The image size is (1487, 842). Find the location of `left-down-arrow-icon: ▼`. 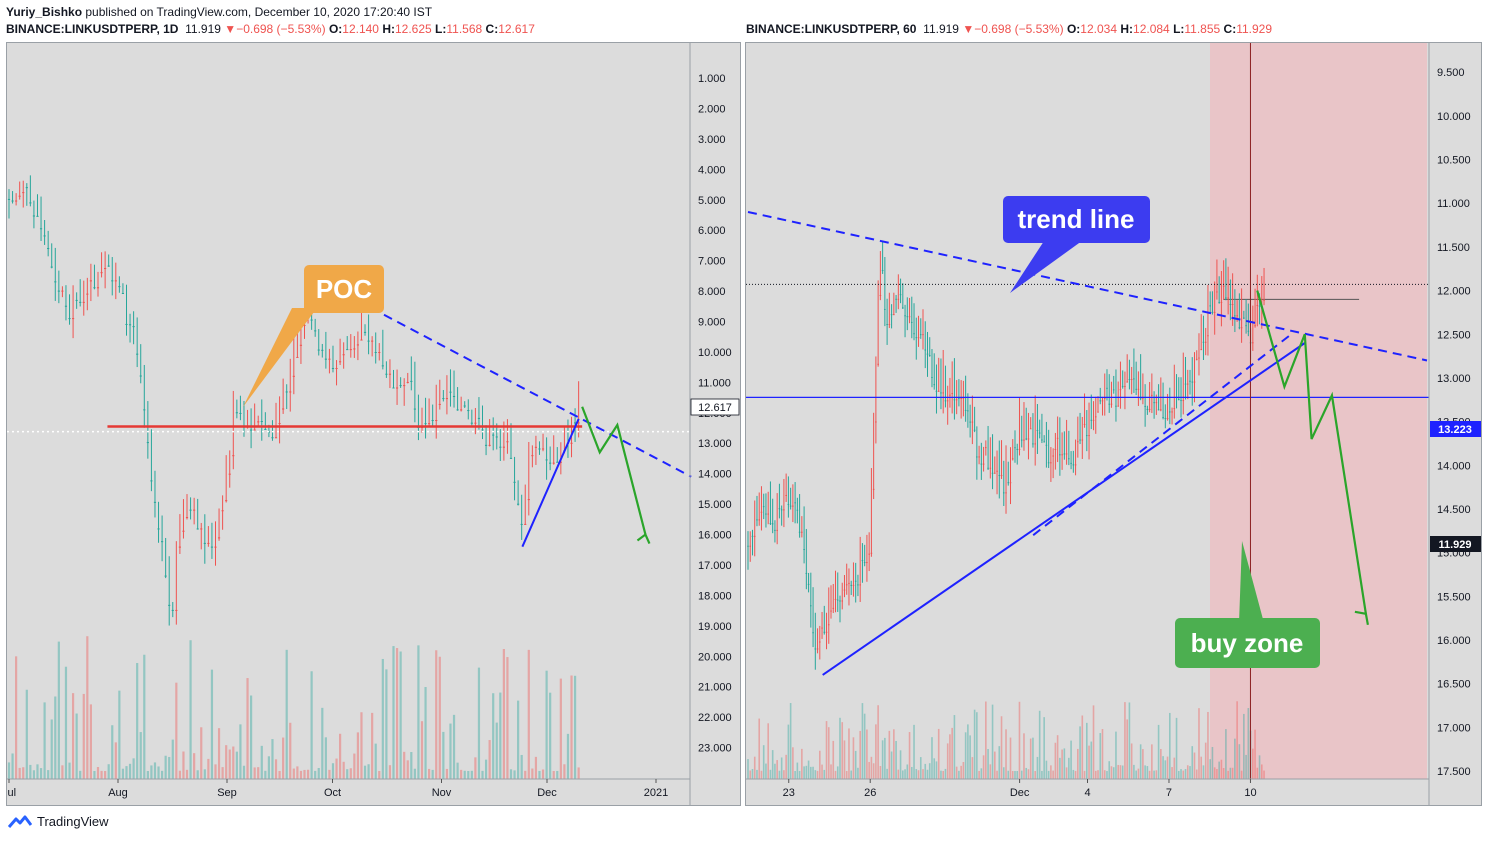

left-down-arrow-icon: ▼ is located at coordinates (230, 29).